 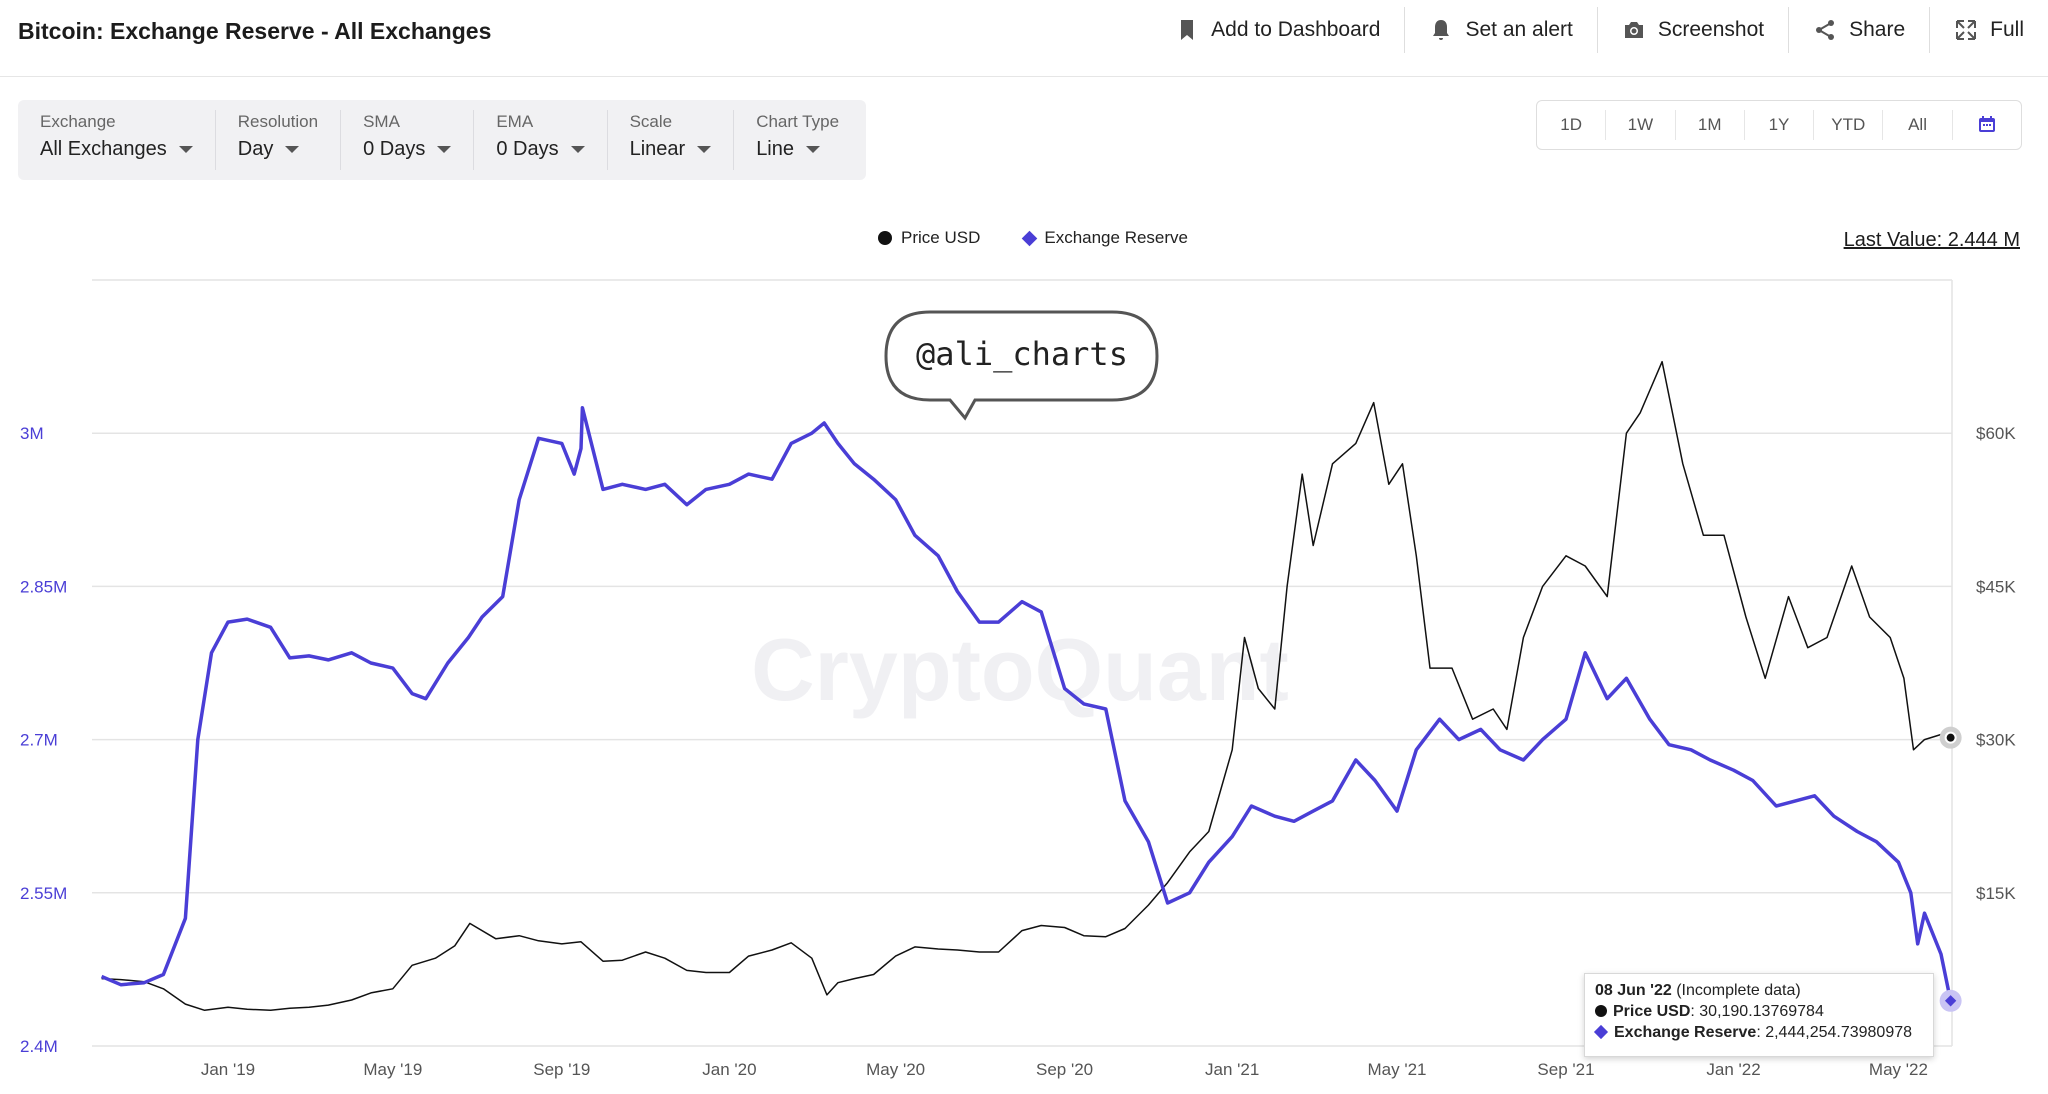 I want to click on range-1y: 1Y, so click(x=1778, y=125).